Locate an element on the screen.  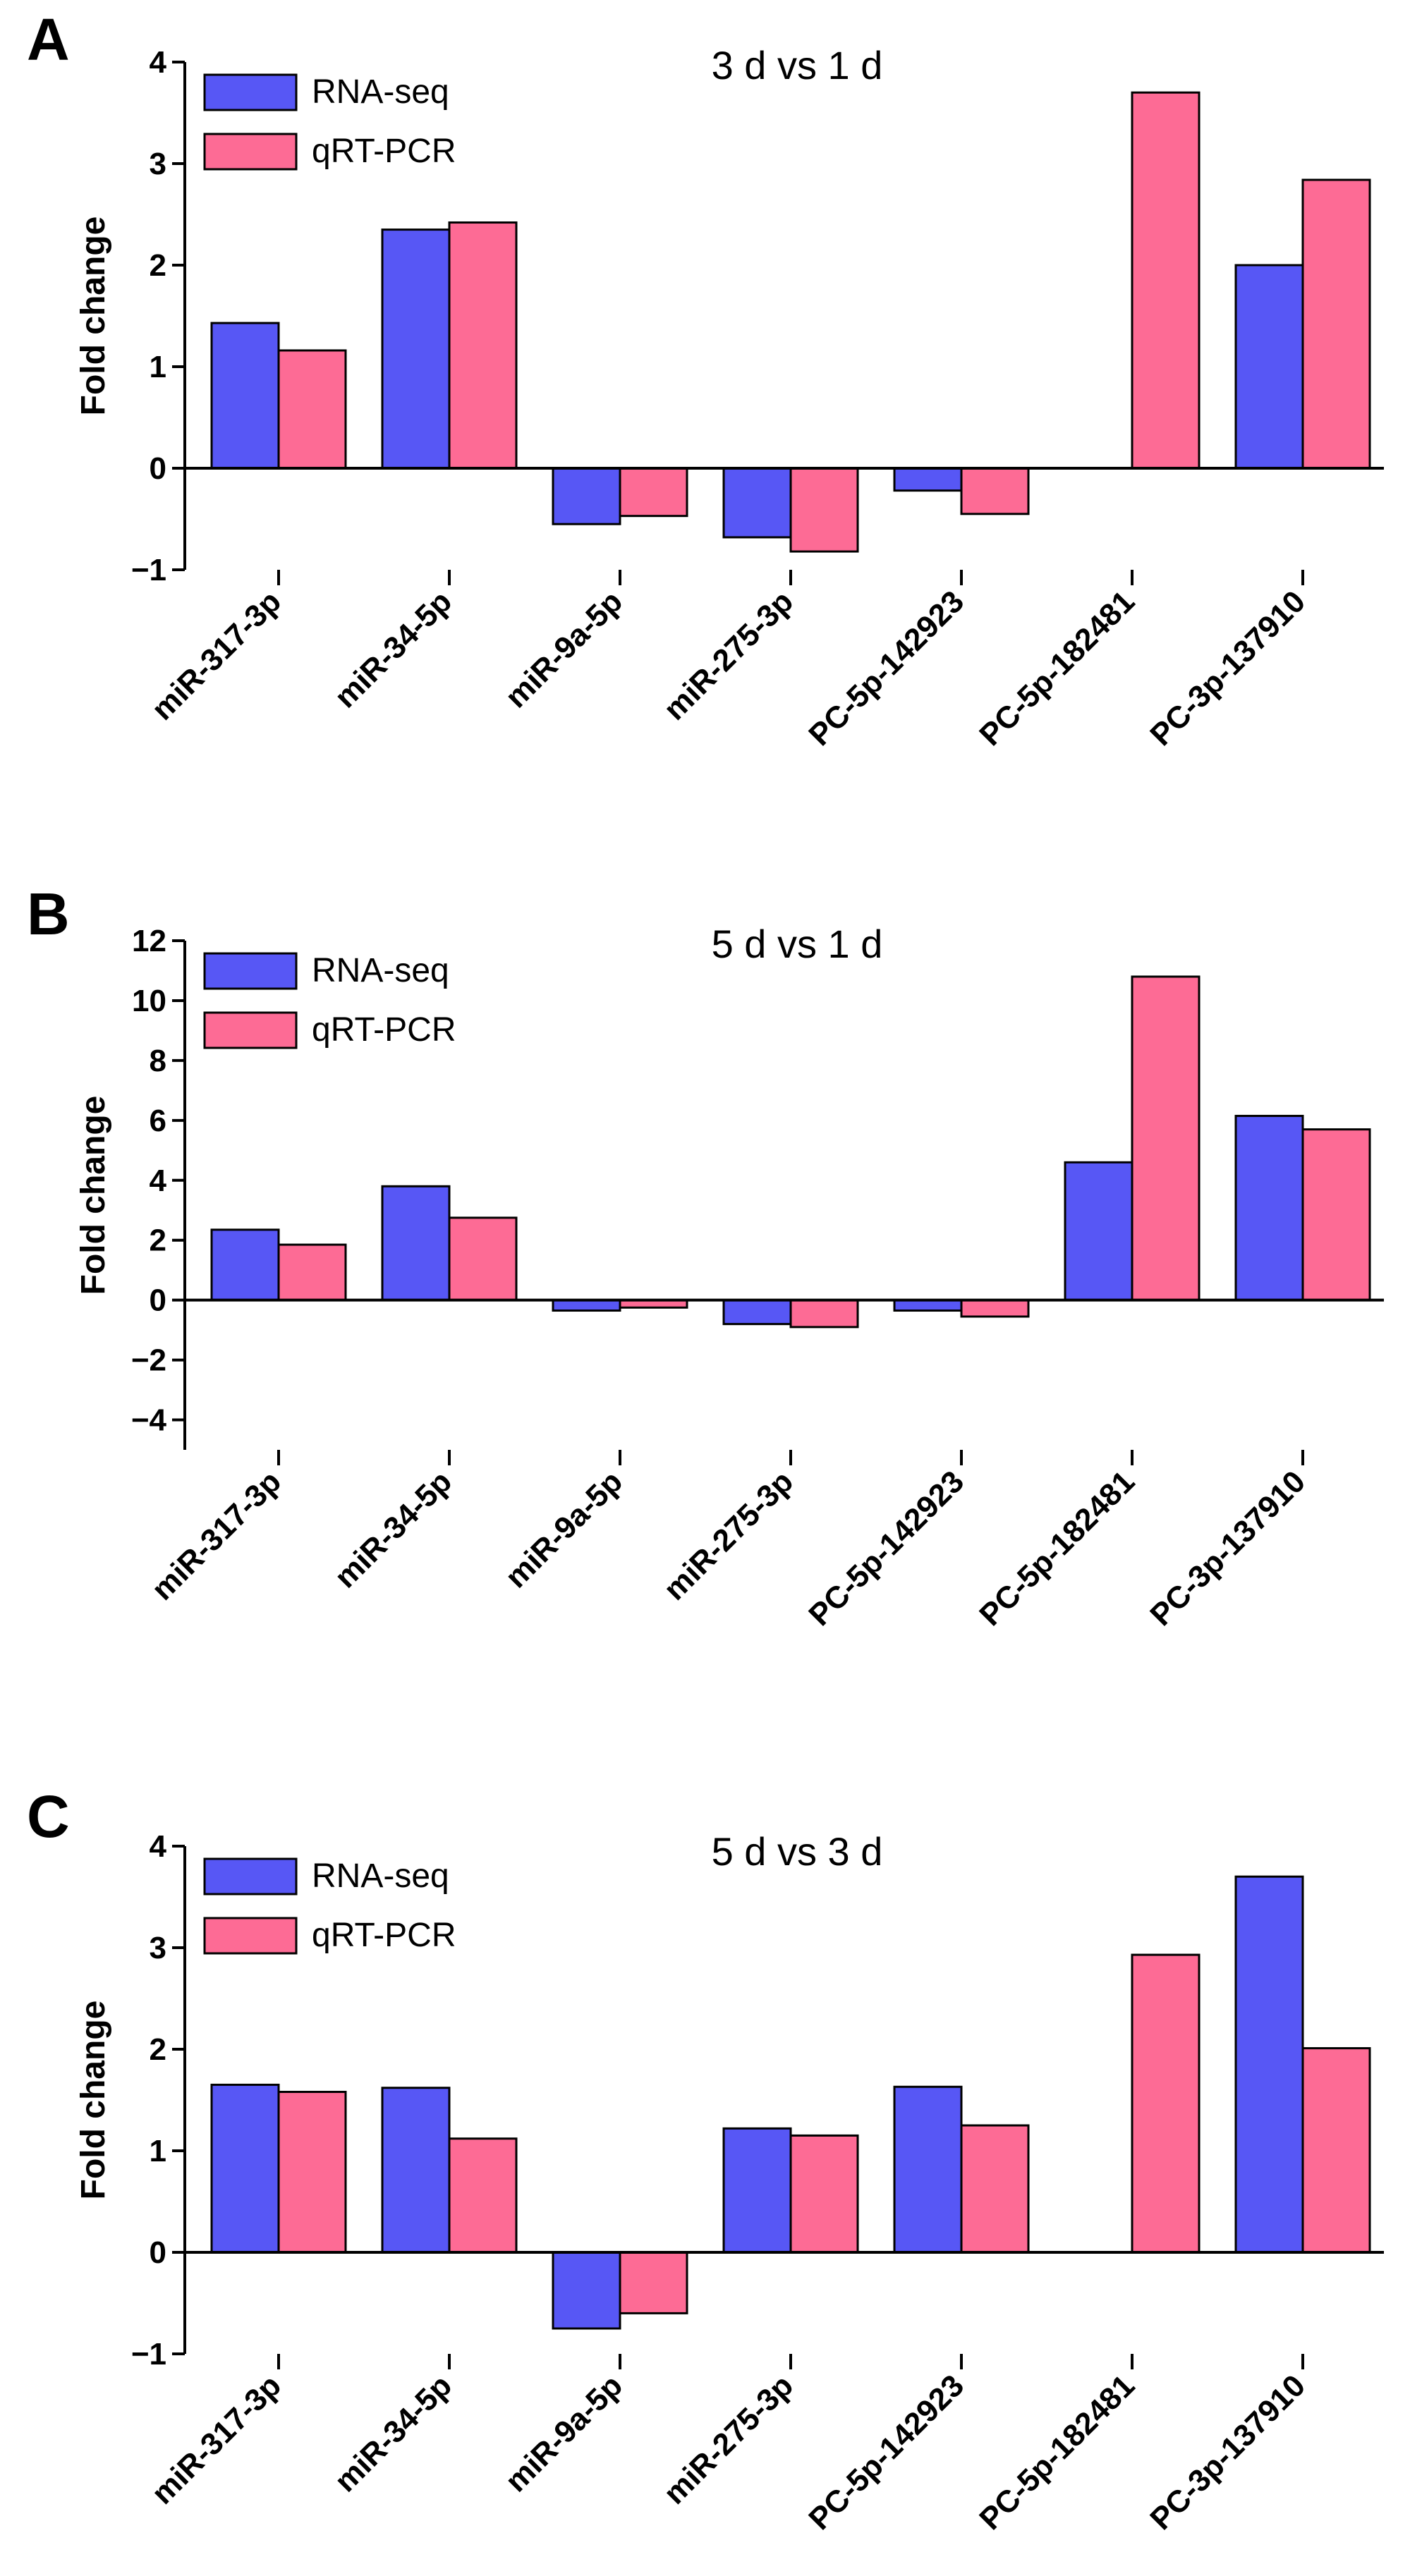
chart-title: 3 d vs 1 d is located at coordinates (798, 65).